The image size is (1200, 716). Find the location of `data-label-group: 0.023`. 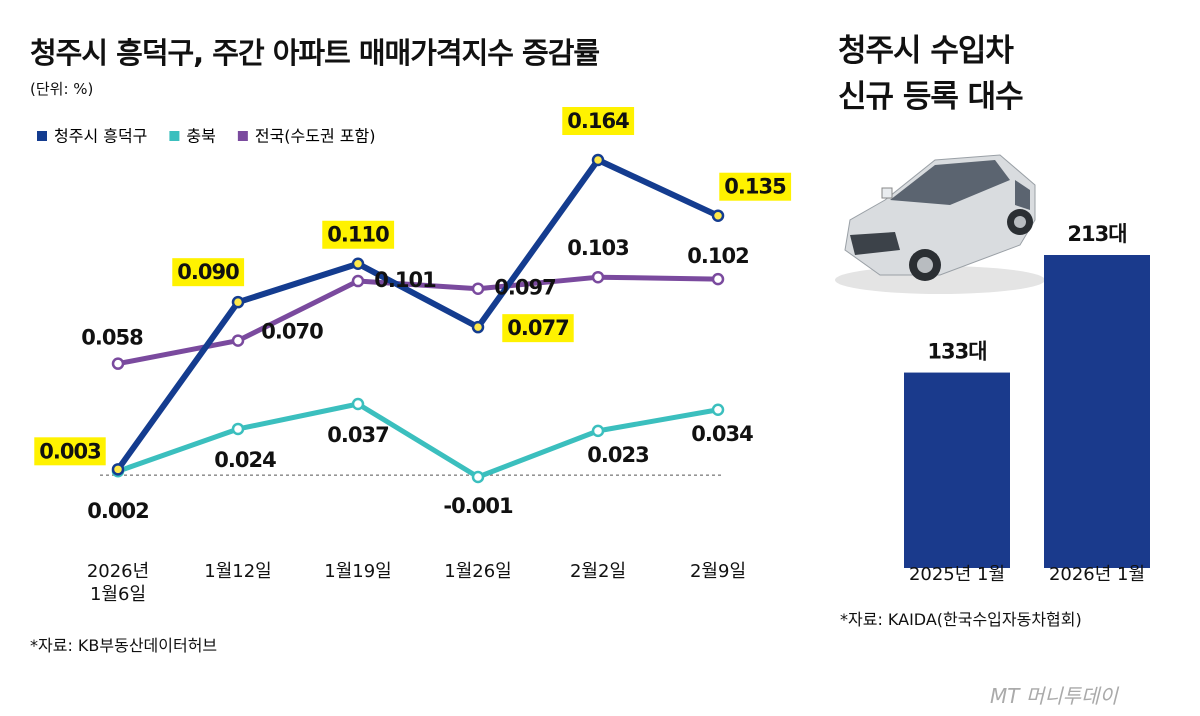

data-label-group: 0.023 is located at coordinates (618, 455).